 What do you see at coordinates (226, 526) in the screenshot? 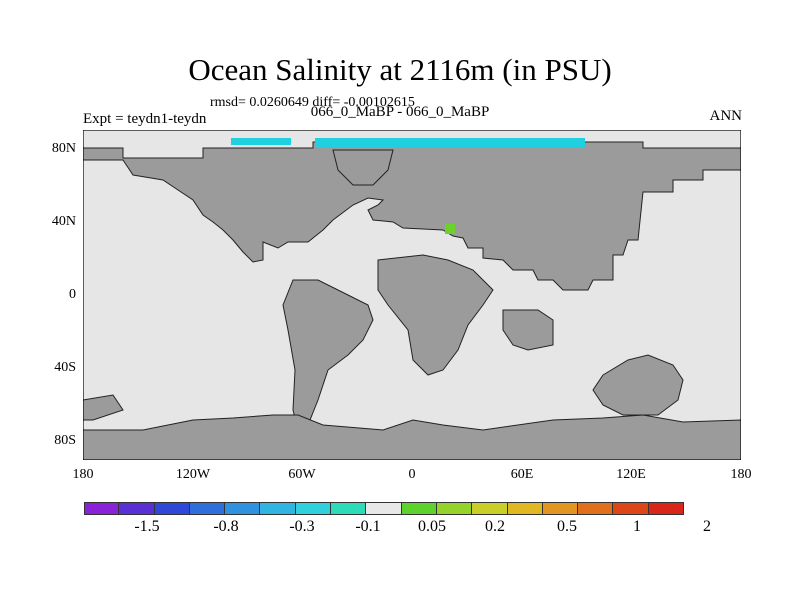
I see `colorbar-label-2: -0.8` at bounding box center [226, 526].